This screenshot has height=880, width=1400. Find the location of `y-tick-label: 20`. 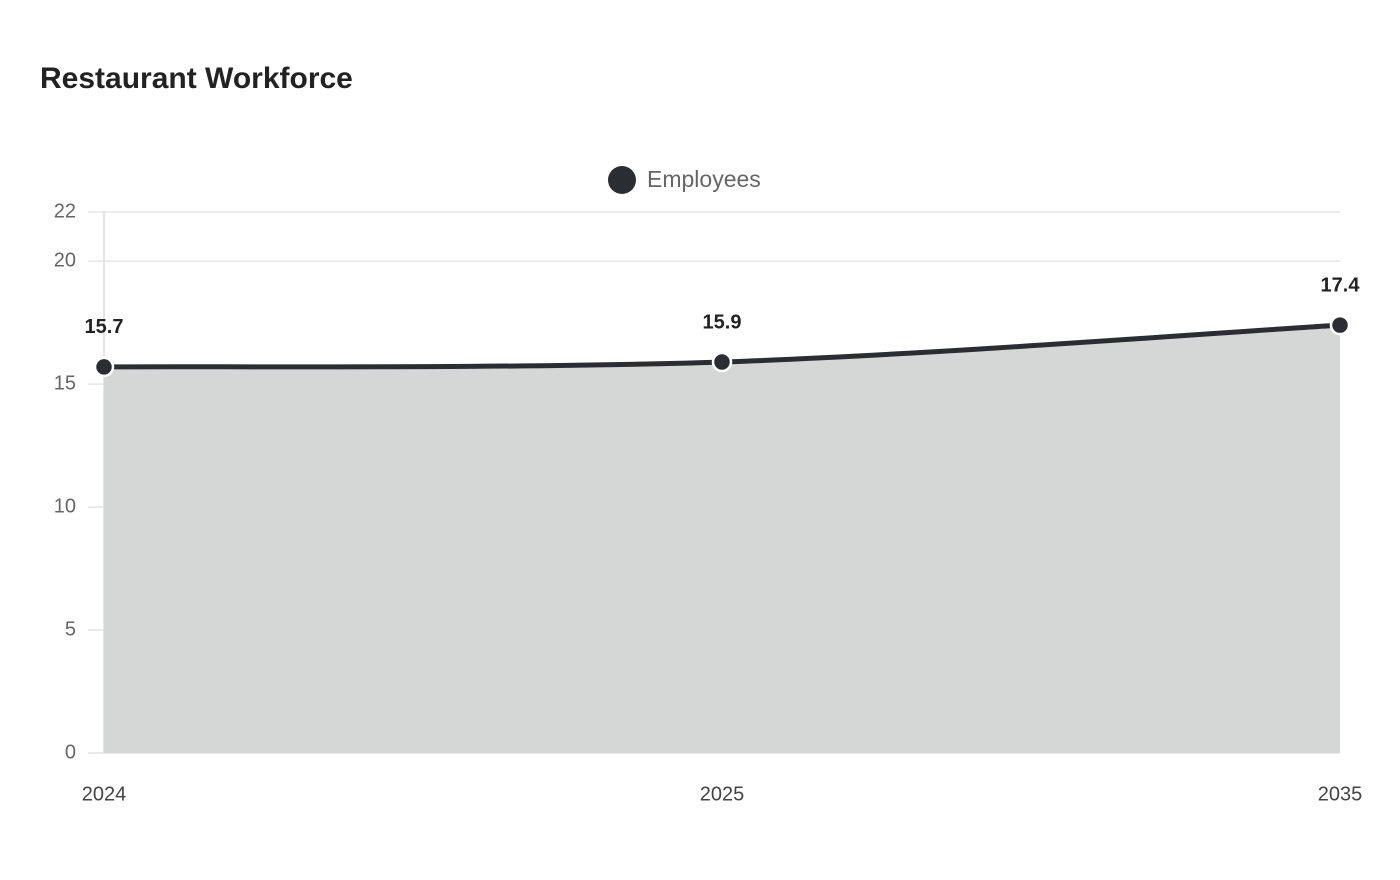

y-tick-label: 20 is located at coordinates (65, 260).